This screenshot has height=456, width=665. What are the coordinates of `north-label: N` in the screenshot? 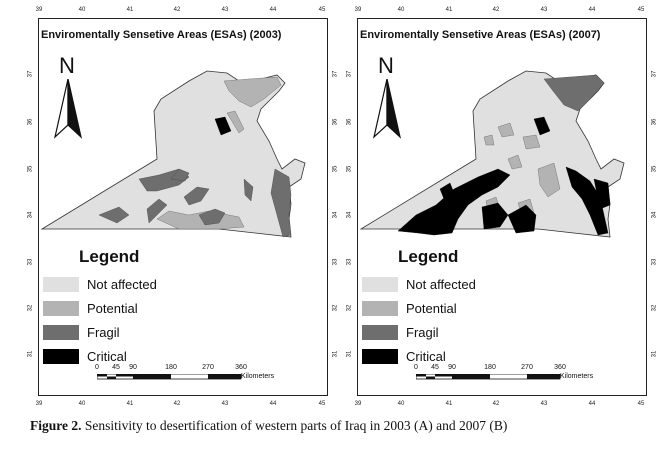 It's located at (67, 65).